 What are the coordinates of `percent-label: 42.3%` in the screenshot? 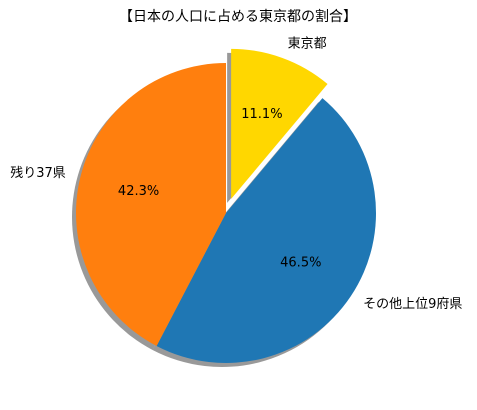 It's located at (138, 191).